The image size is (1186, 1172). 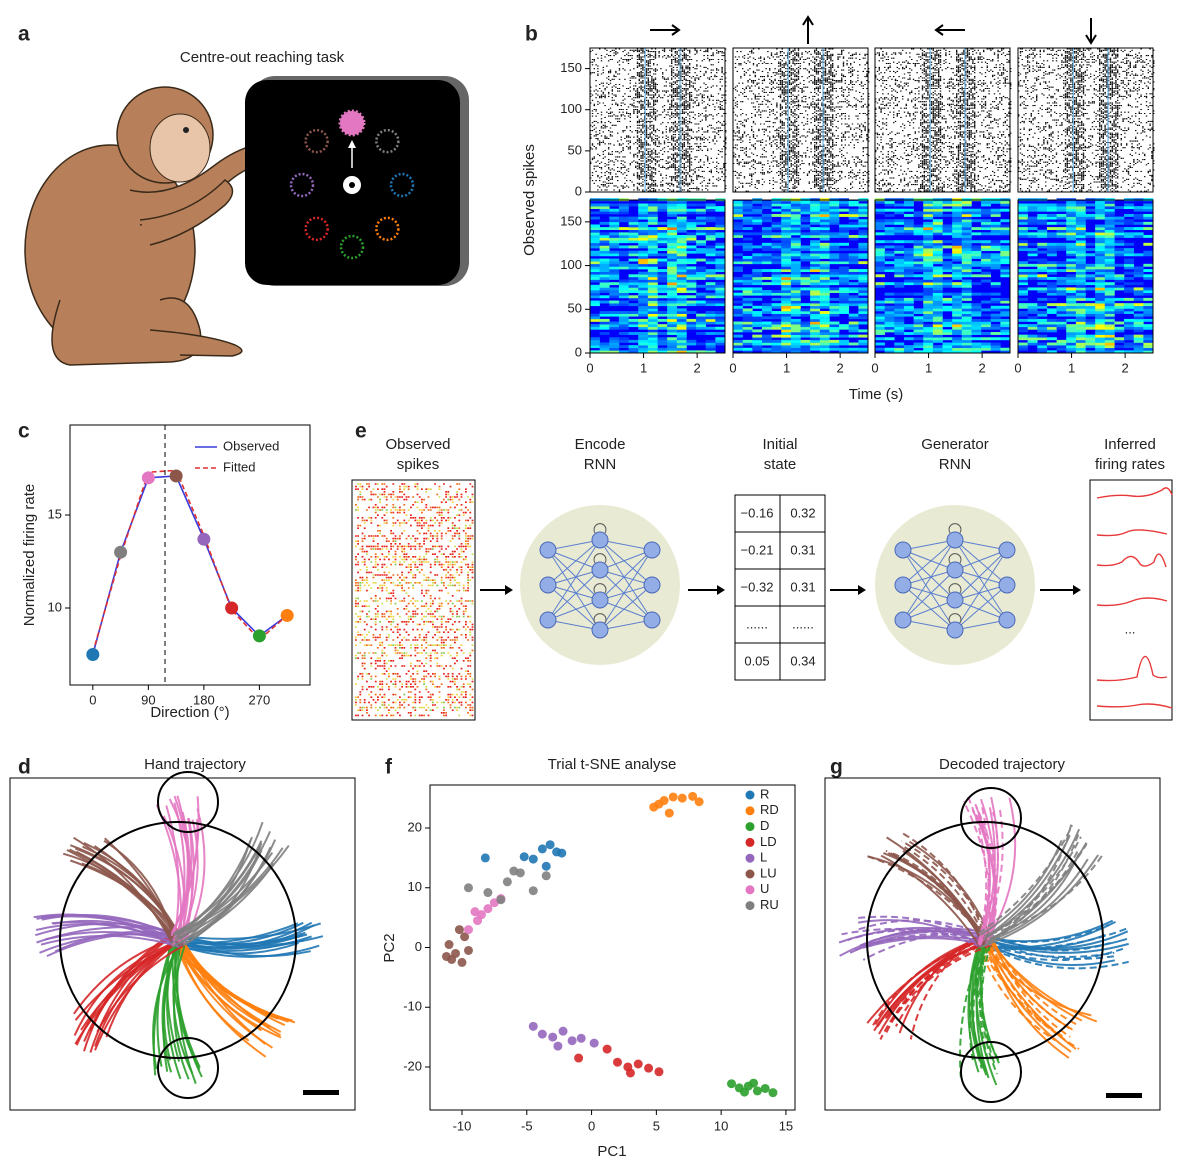 I want to click on target, so click(x=316, y=141).